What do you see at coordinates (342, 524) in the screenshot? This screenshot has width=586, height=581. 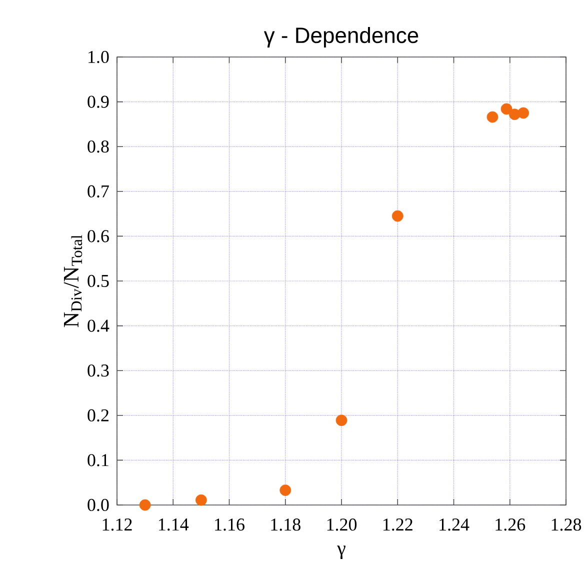 I see `x-tick-label: 1.20` at bounding box center [342, 524].